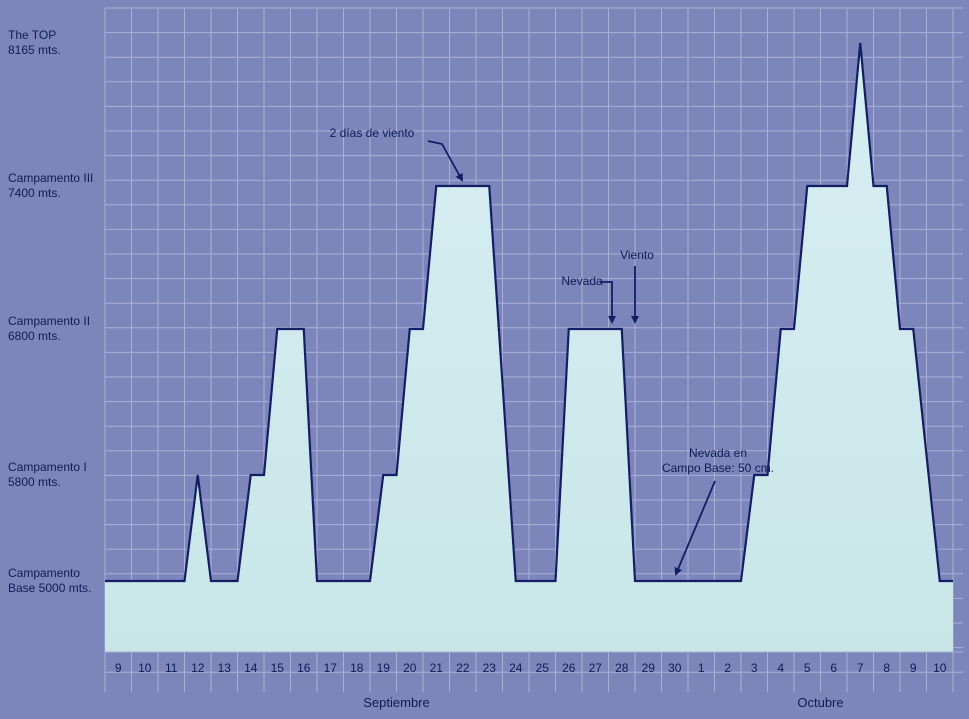  Describe the element at coordinates (50, 178) in the screenshot. I see `y-level-label-line1: Campamento III` at that location.